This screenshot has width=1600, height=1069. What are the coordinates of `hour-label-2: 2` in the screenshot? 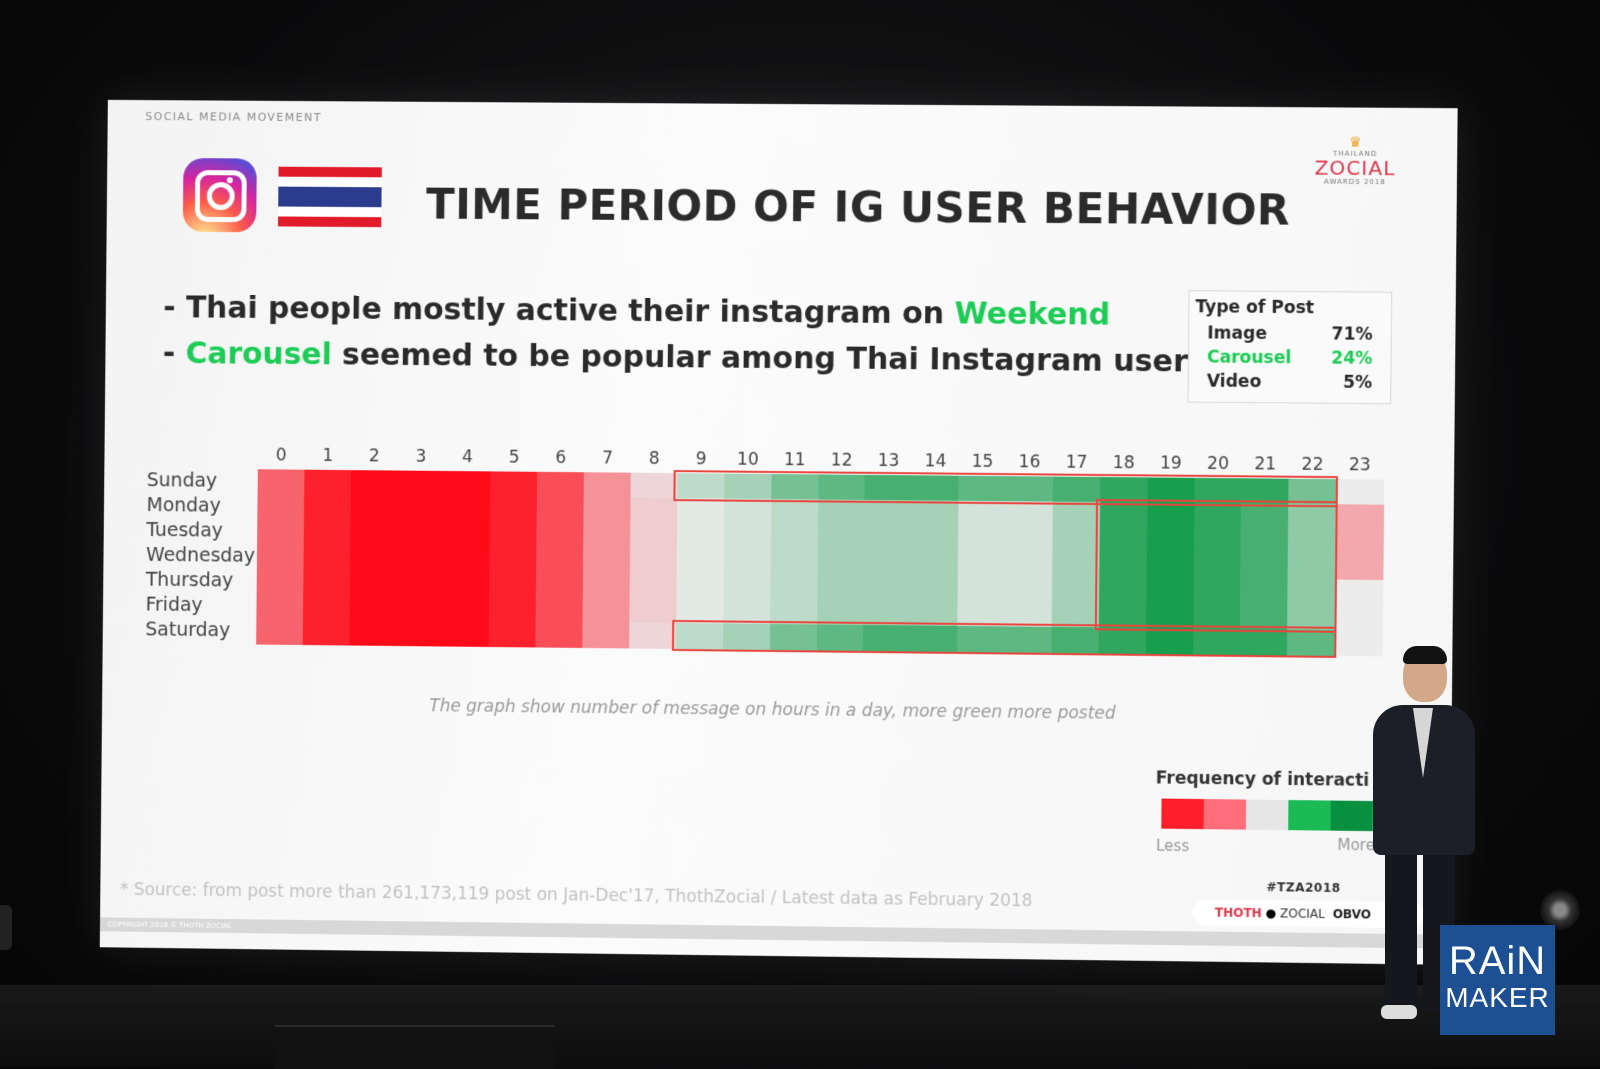 It's located at (374, 456).